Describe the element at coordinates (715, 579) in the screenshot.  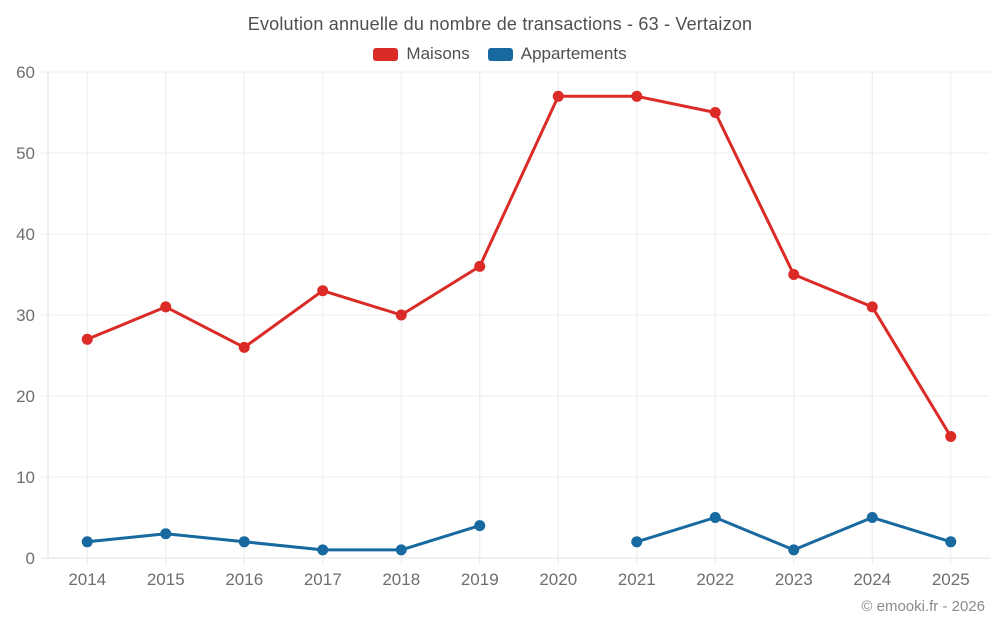
I see `x-axis-label: 2022` at that location.